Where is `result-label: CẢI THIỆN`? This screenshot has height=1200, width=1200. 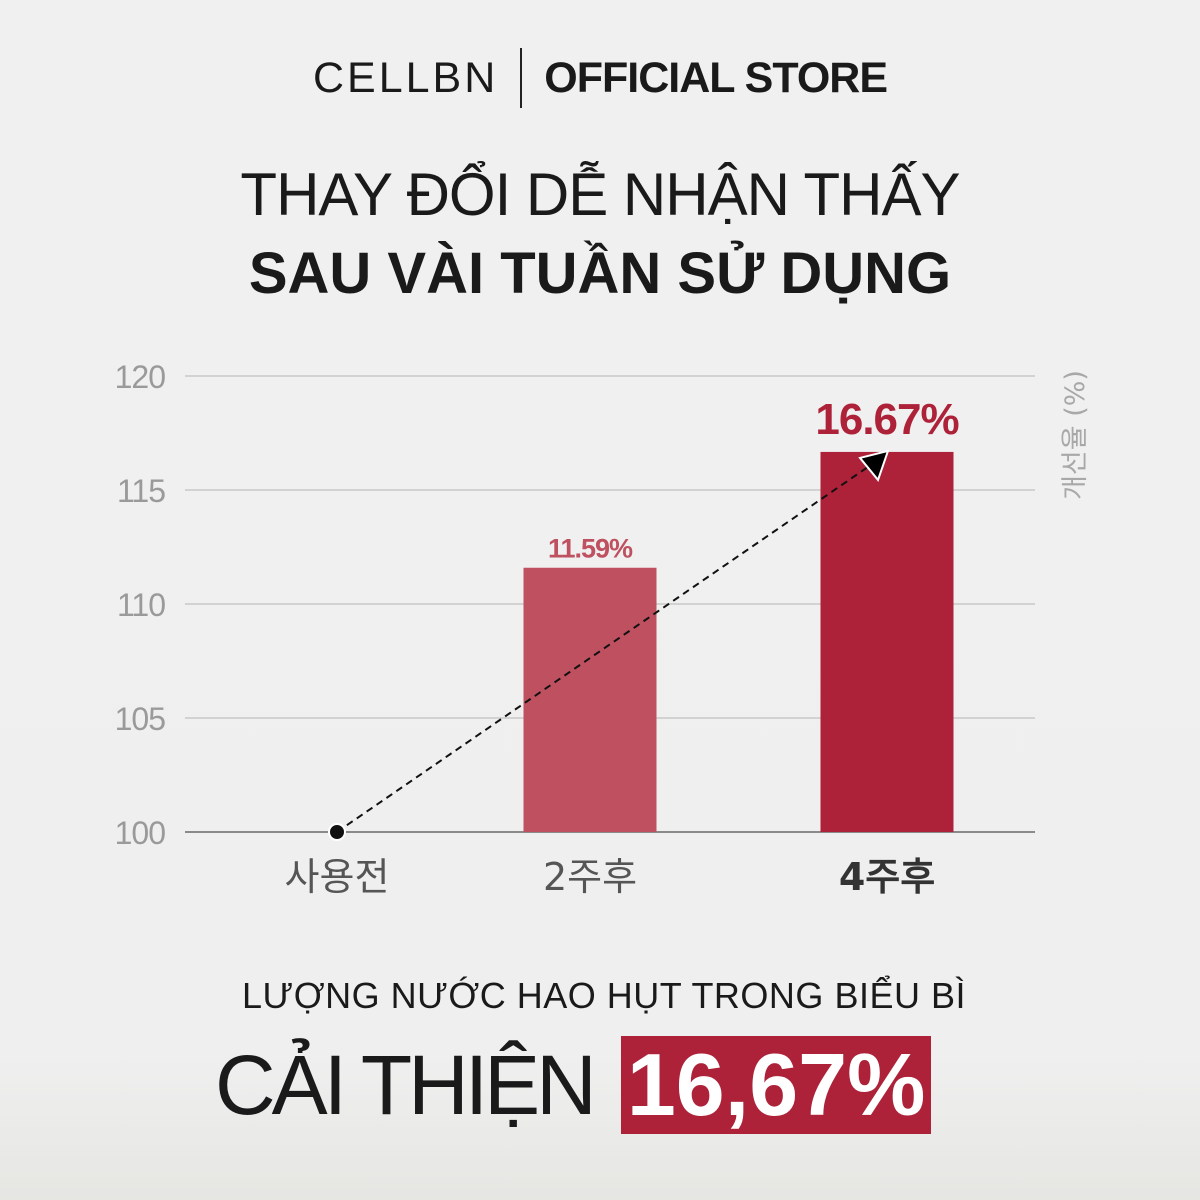
result-label: CẢI THIỆN is located at coordinates (406, 1084).